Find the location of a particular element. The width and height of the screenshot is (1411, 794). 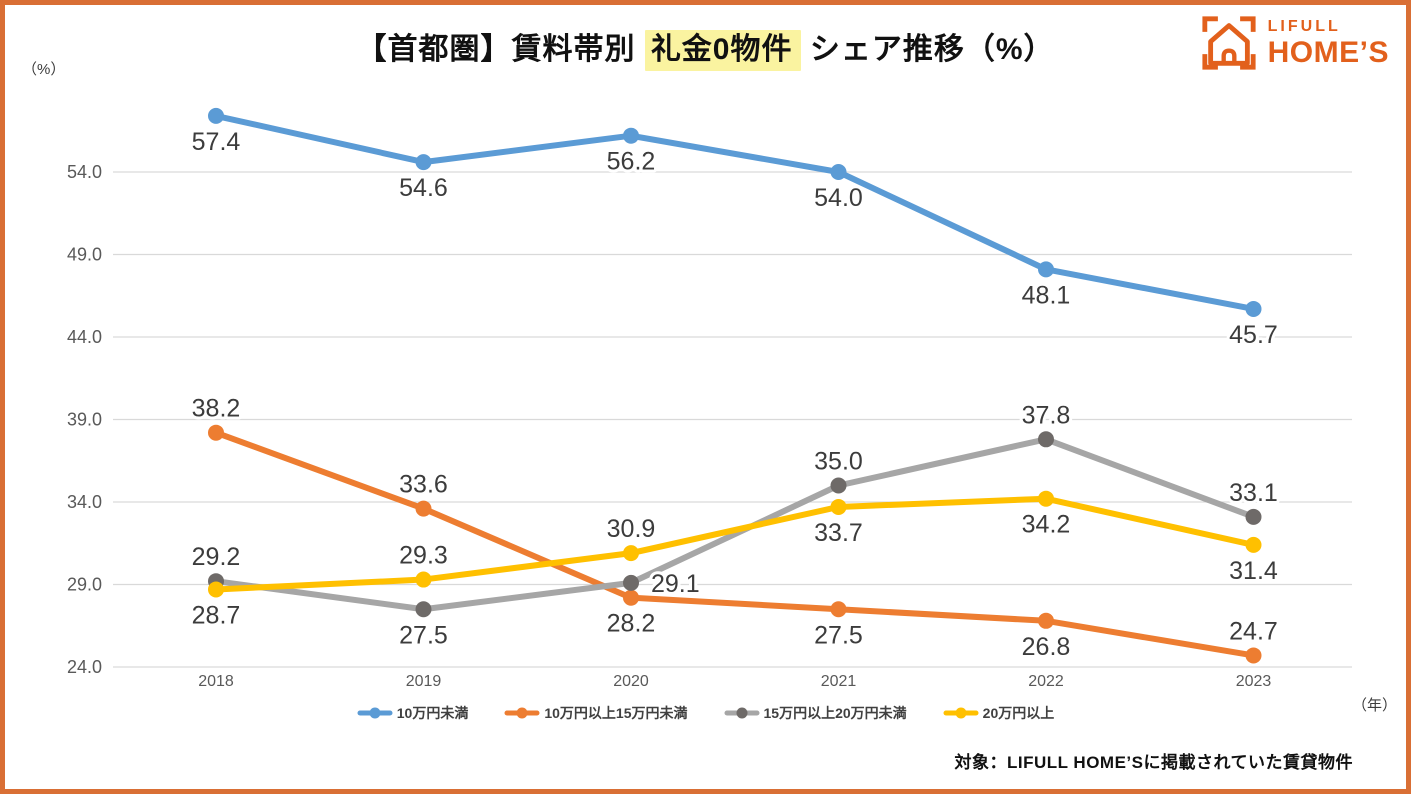

legend-item: 15万円以上20万円未満 is located at coordinates (815, 713).